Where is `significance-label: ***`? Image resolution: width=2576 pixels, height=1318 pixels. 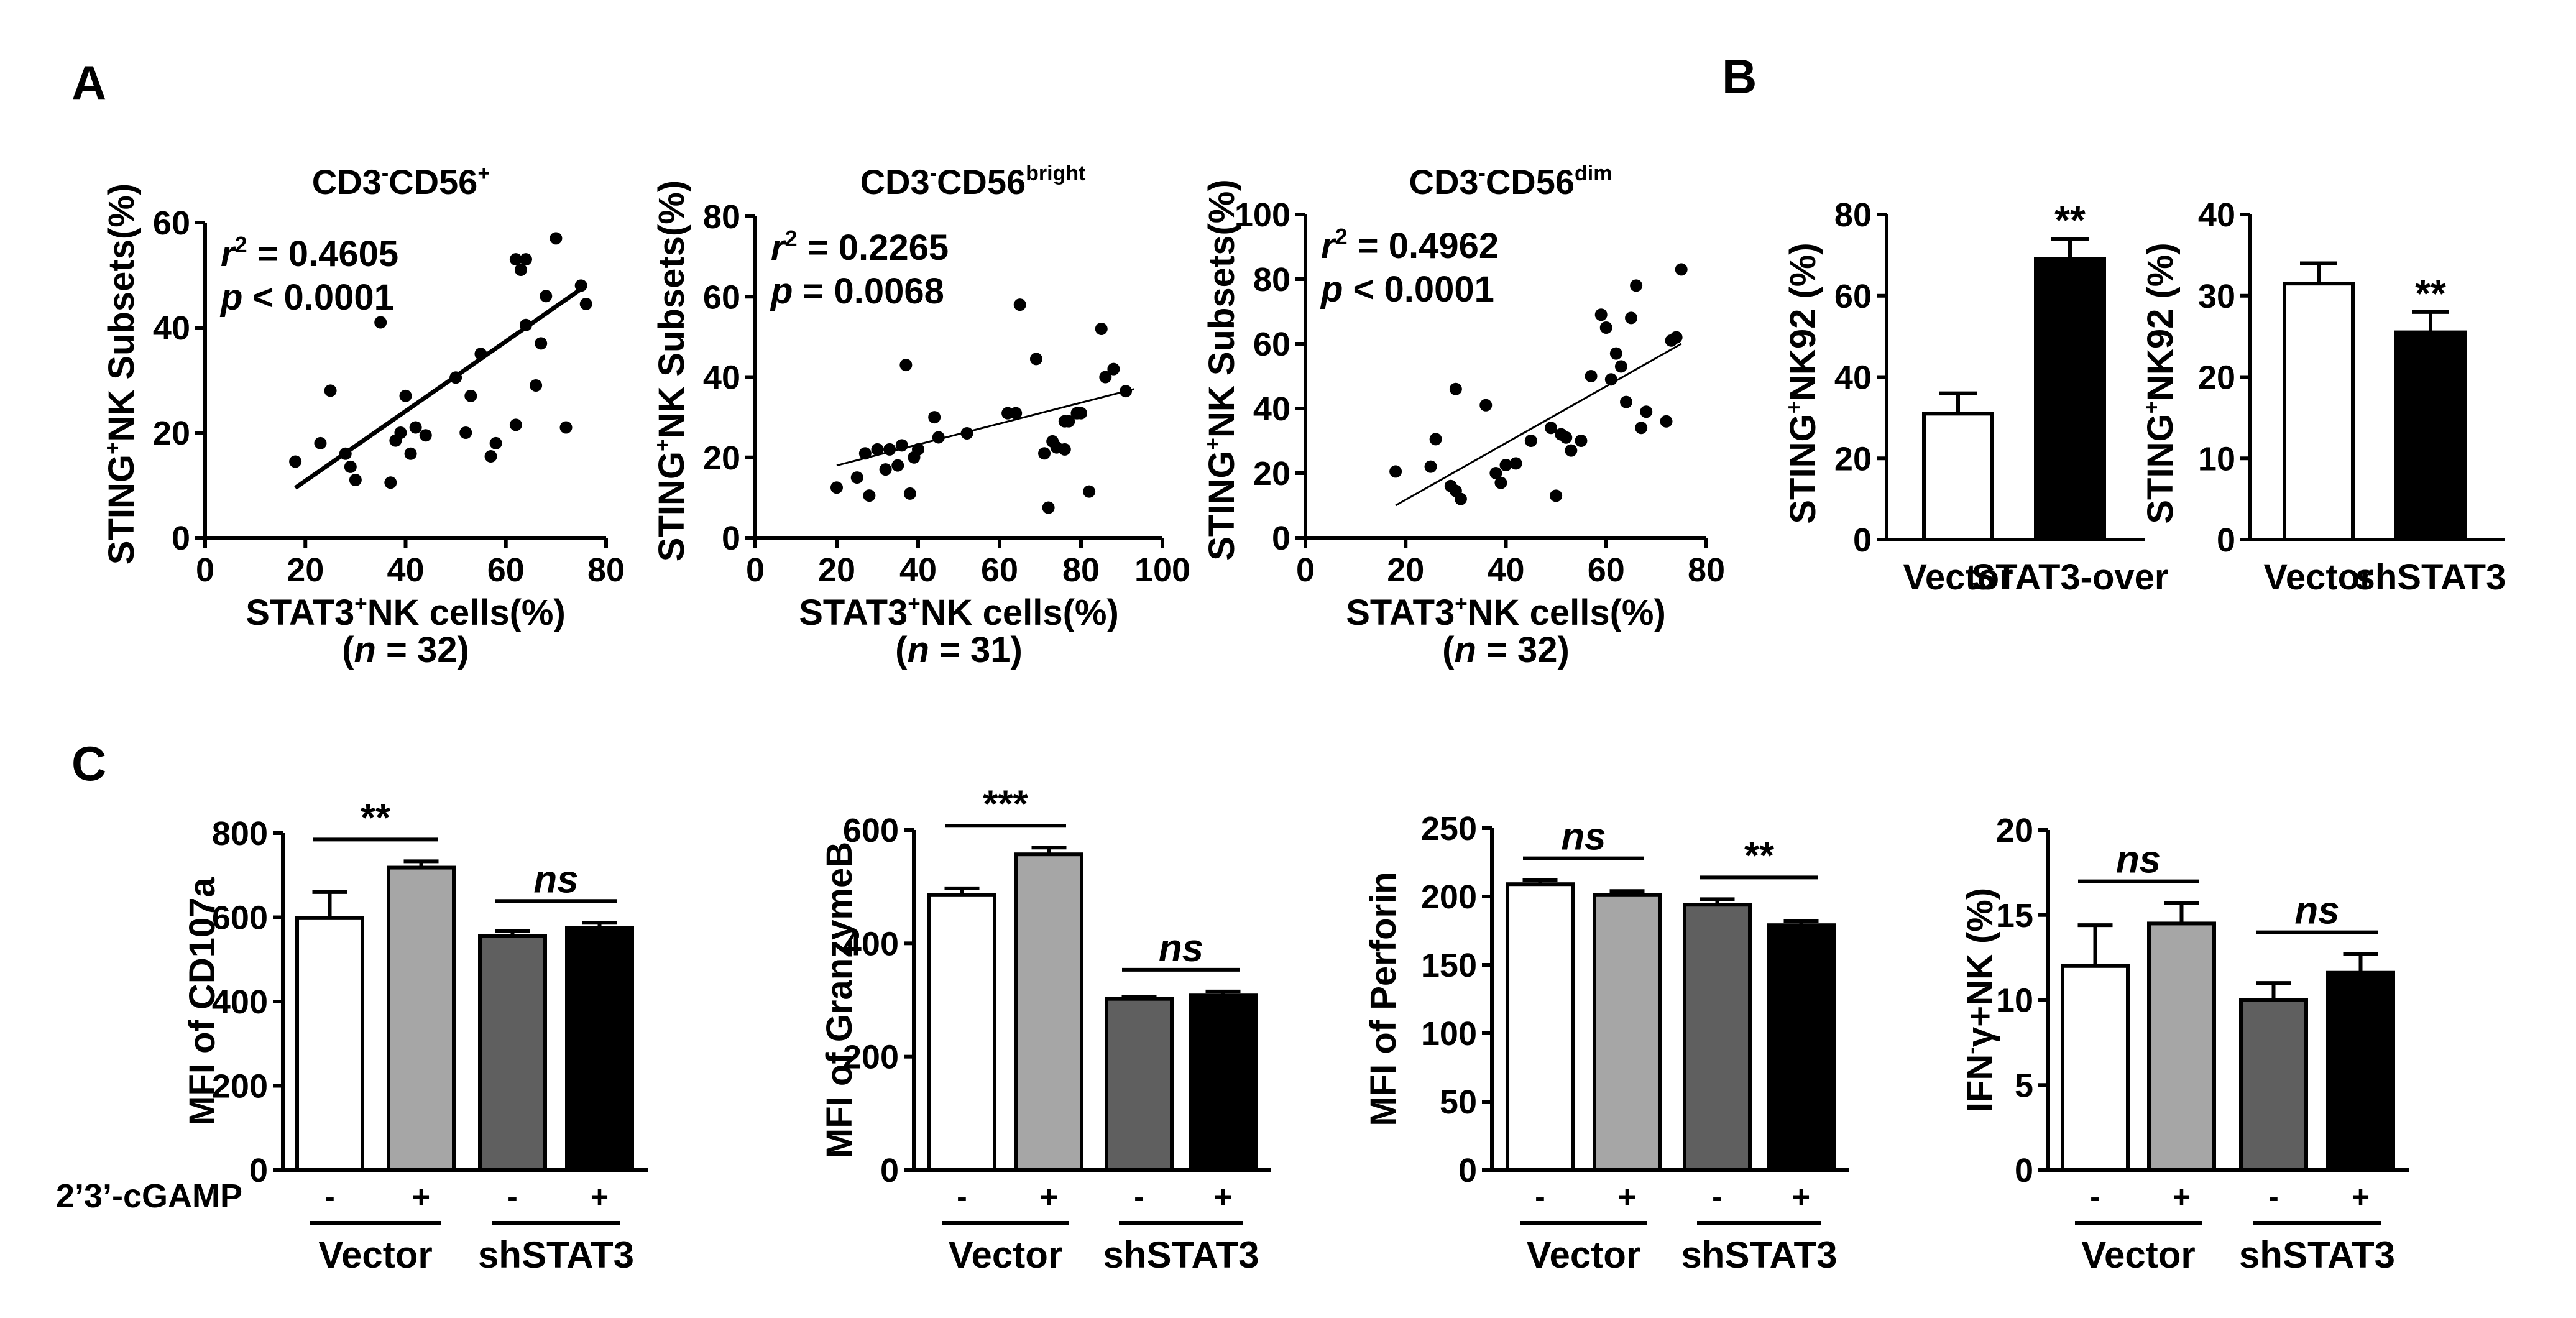 significance-label: *** is located at coordinates (1005, 805).